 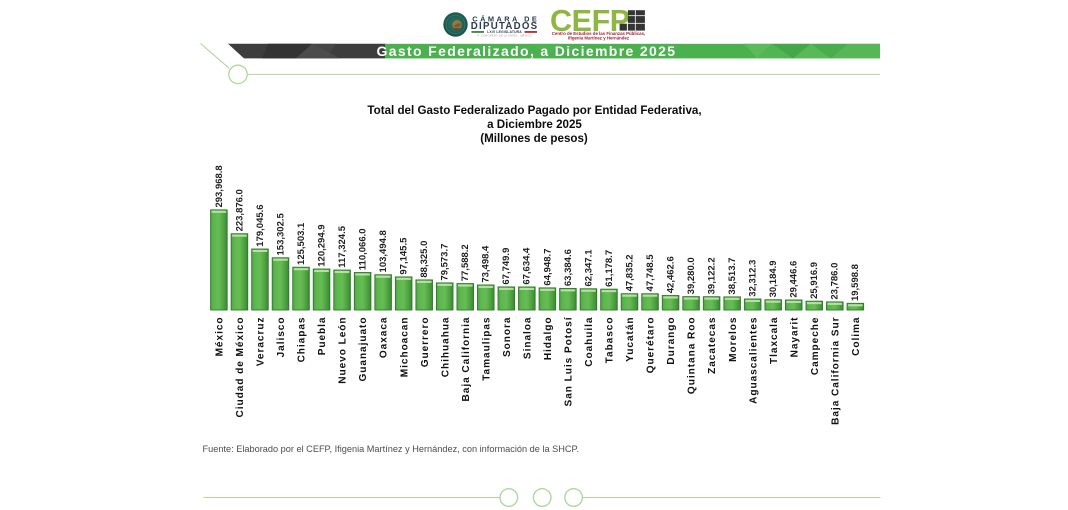 What do you see at coordinates (670, 274) in the screenshot?
I see `svg-text: 42,462.6` at bounding box center [670, 274].